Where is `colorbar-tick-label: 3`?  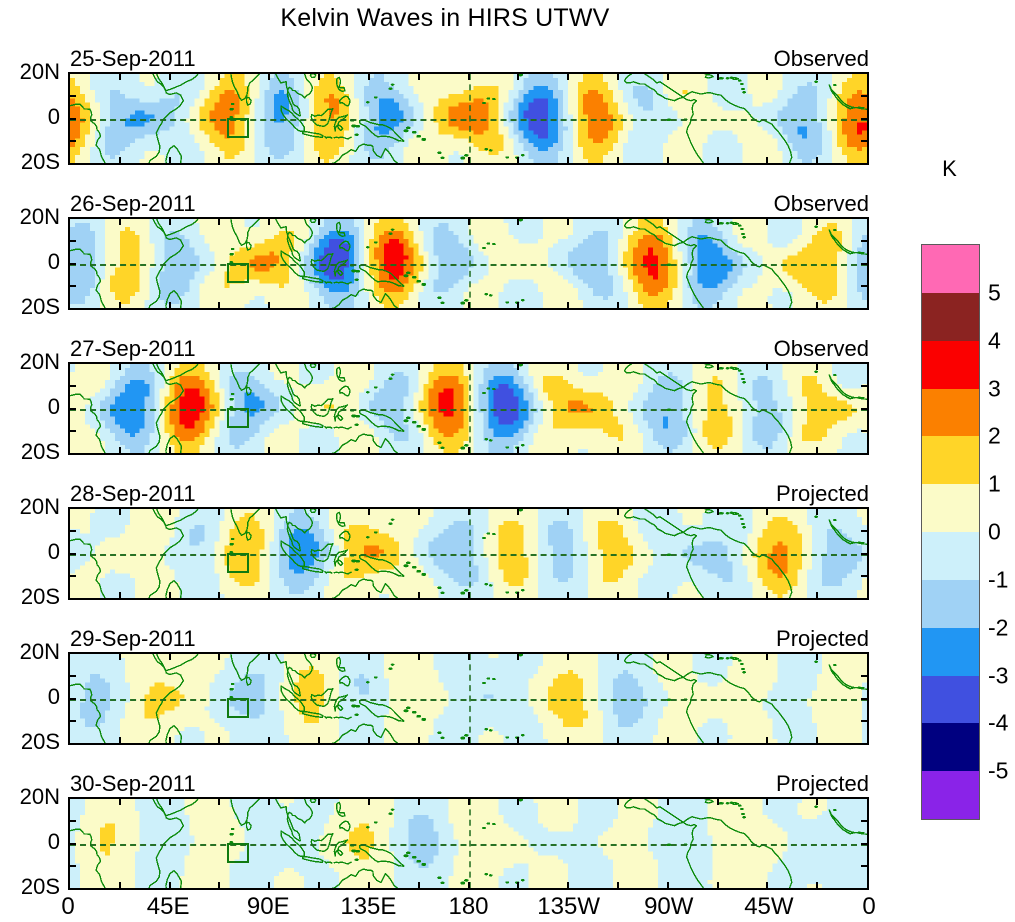 colorbar-tick-label: 3 is located at coordinates (994, 388).